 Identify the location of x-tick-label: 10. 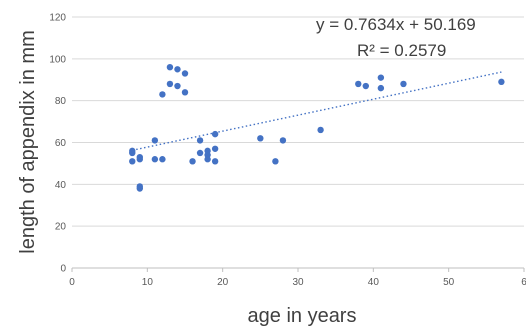
(148, 282).